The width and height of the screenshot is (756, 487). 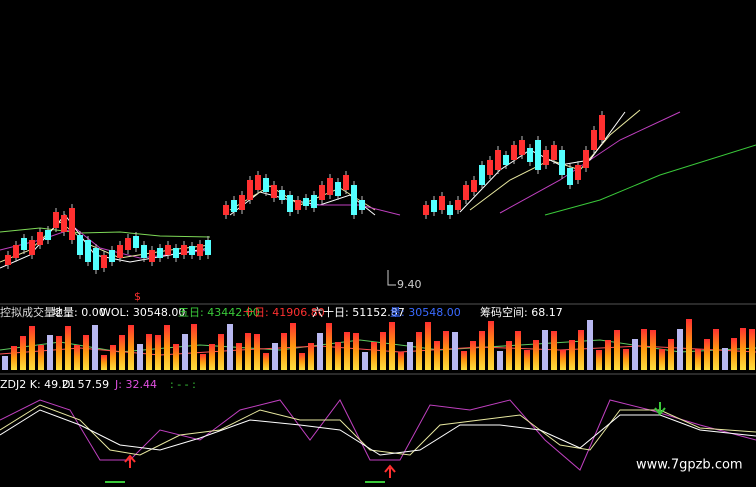 What do you see at coordinates (358, 312) in the screenshot?
I see `volume-indicator: 六十日: 51152.87` at bounding box center [358, 312].